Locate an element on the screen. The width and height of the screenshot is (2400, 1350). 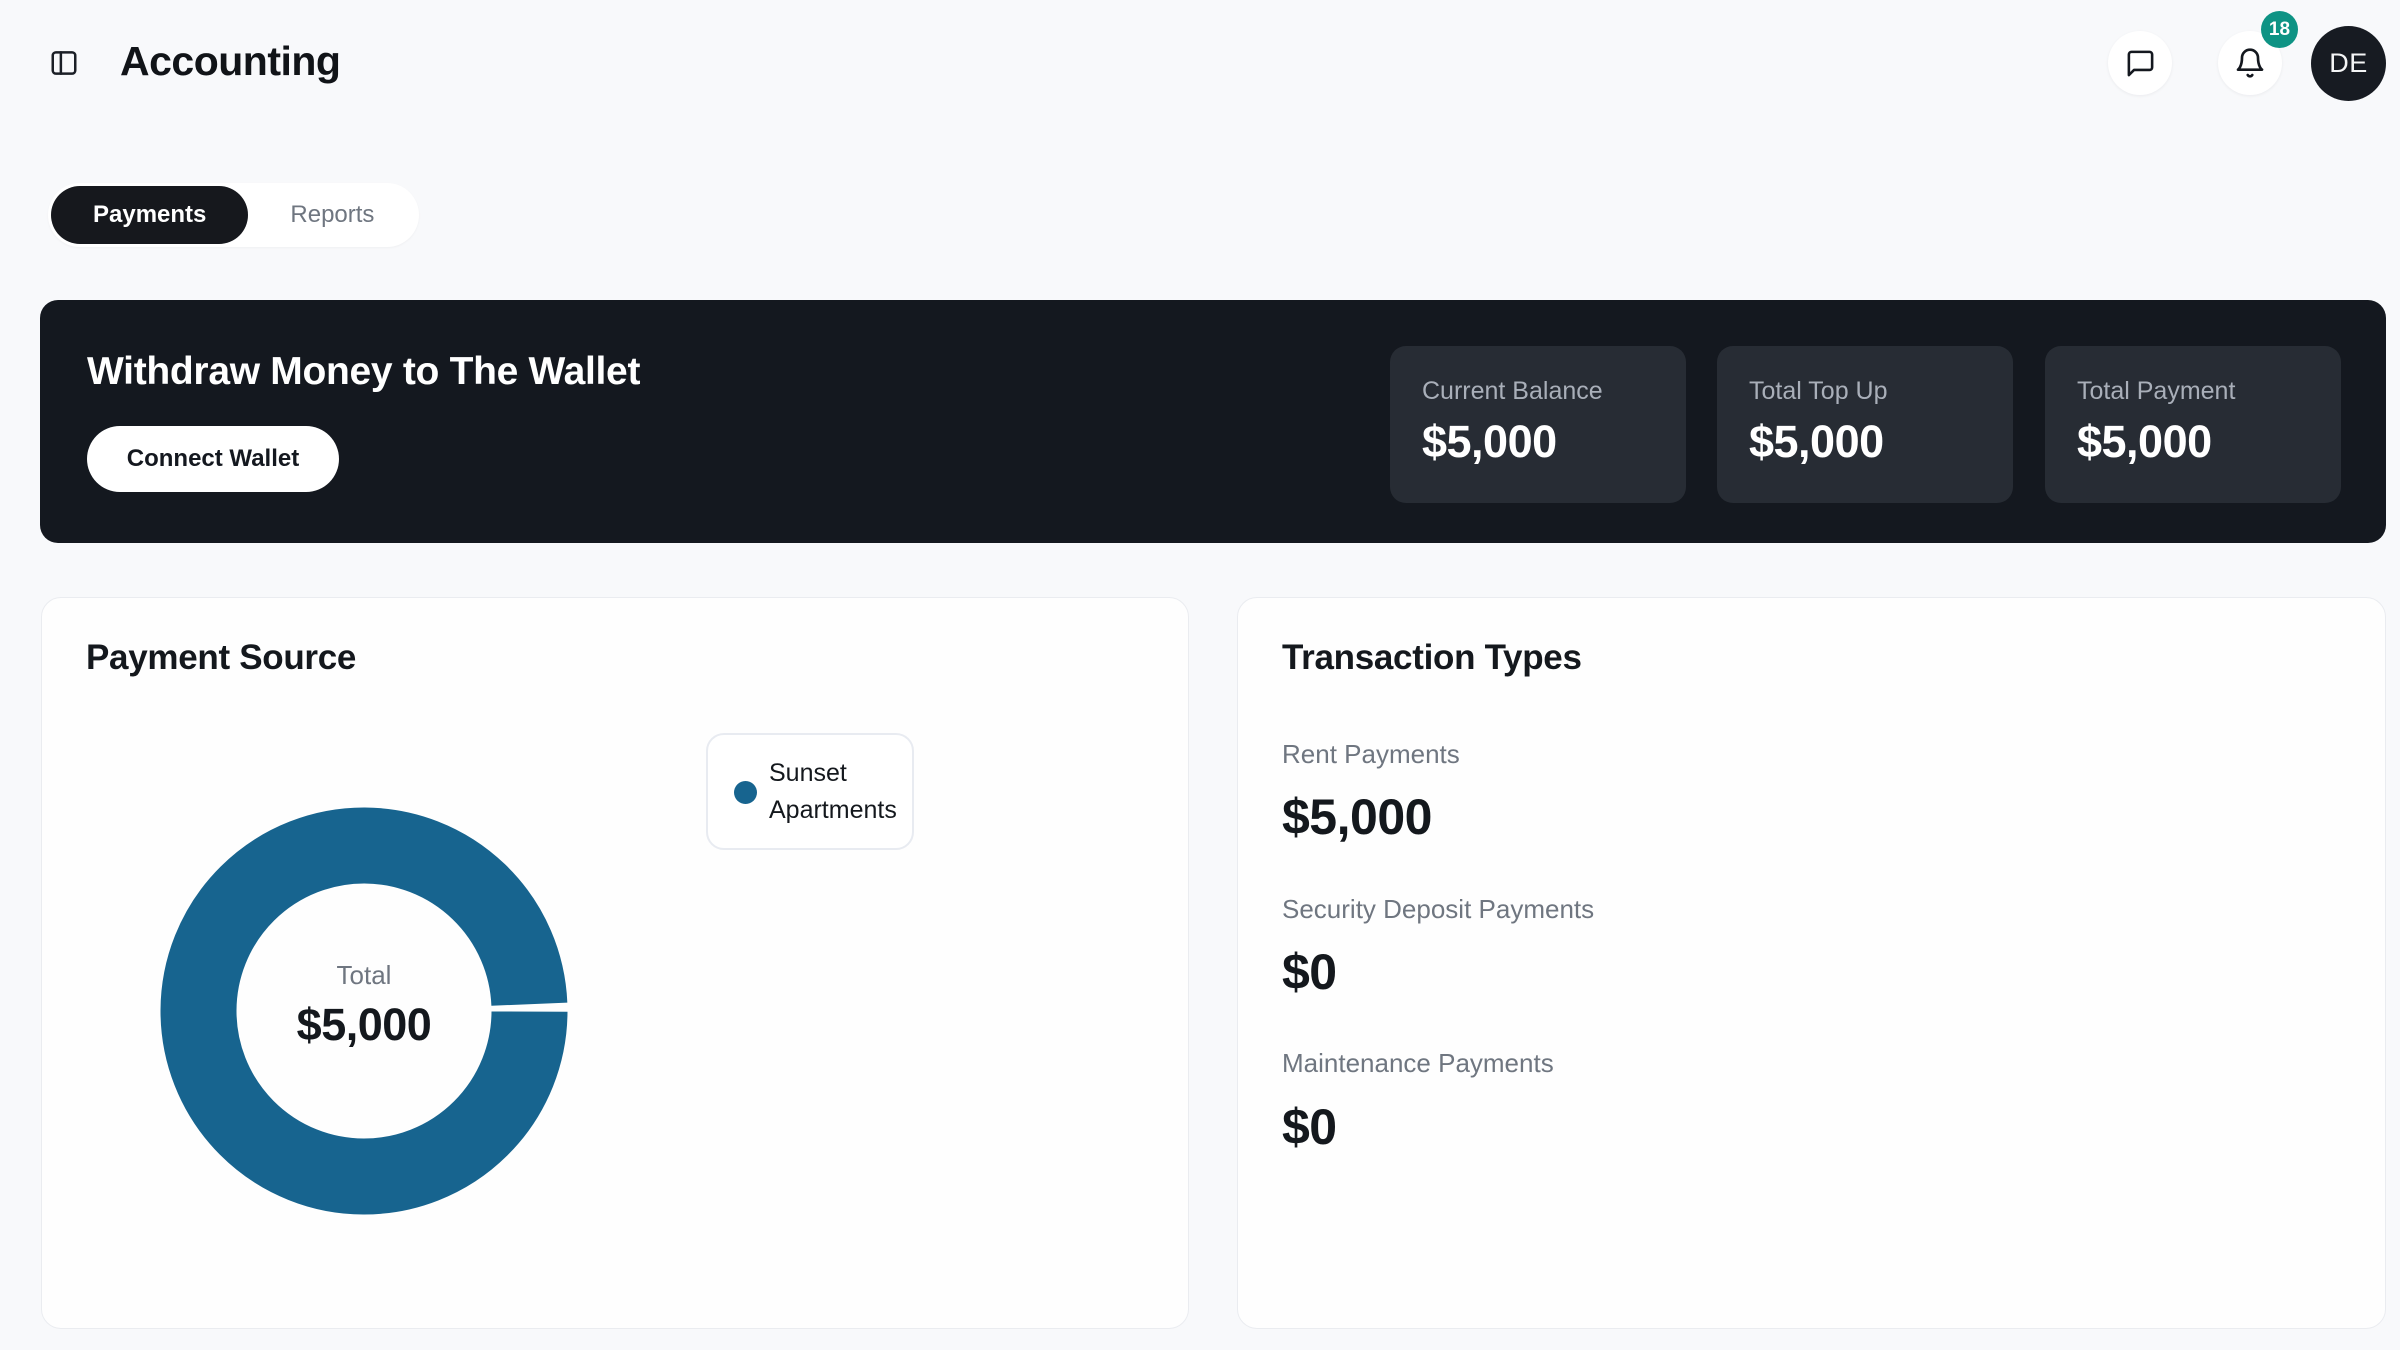
panel-left-icon is located at coordinates (64, 63).